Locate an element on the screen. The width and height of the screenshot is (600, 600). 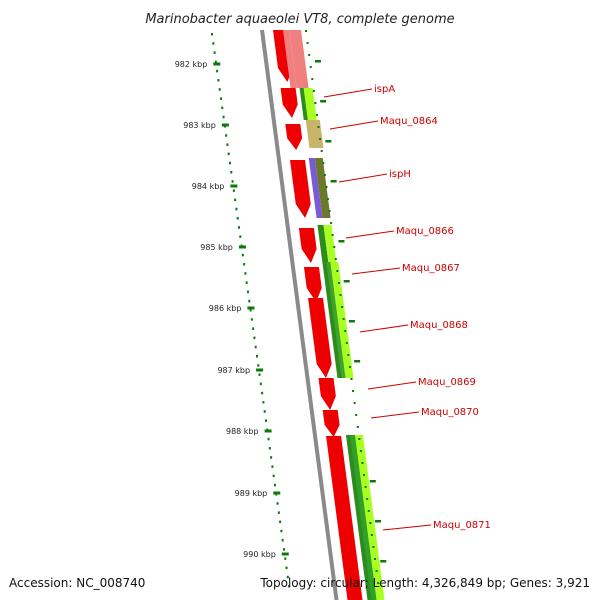
gene-label: ispH is located at coordinates (400, 174).